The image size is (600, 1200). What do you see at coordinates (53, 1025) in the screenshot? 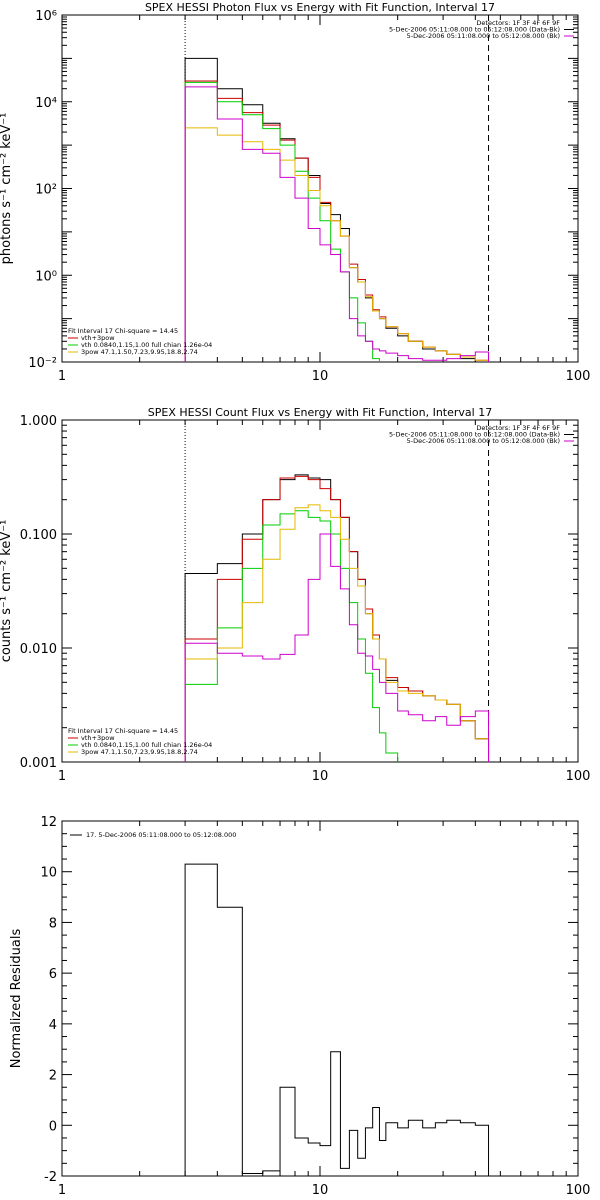
I see `y-tick-label: 4` at bounding box center [53, 1025].